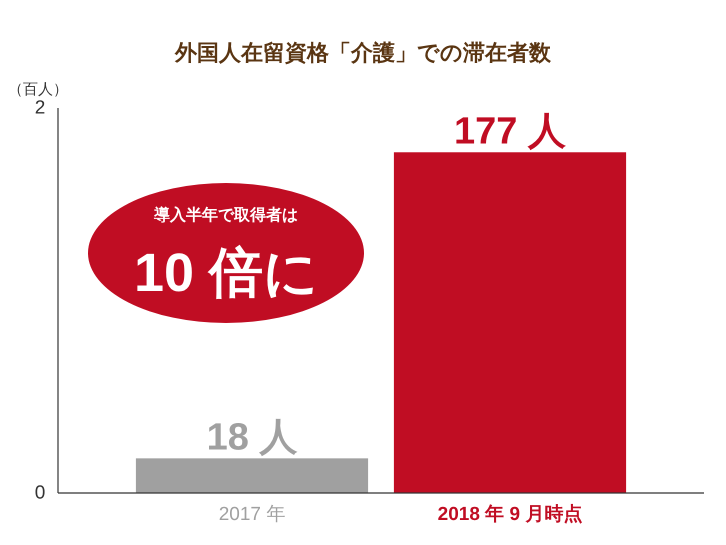  Describe the element at coordinates (510, 131) in the screenshot. I see `annotation: 177 人` at that location.